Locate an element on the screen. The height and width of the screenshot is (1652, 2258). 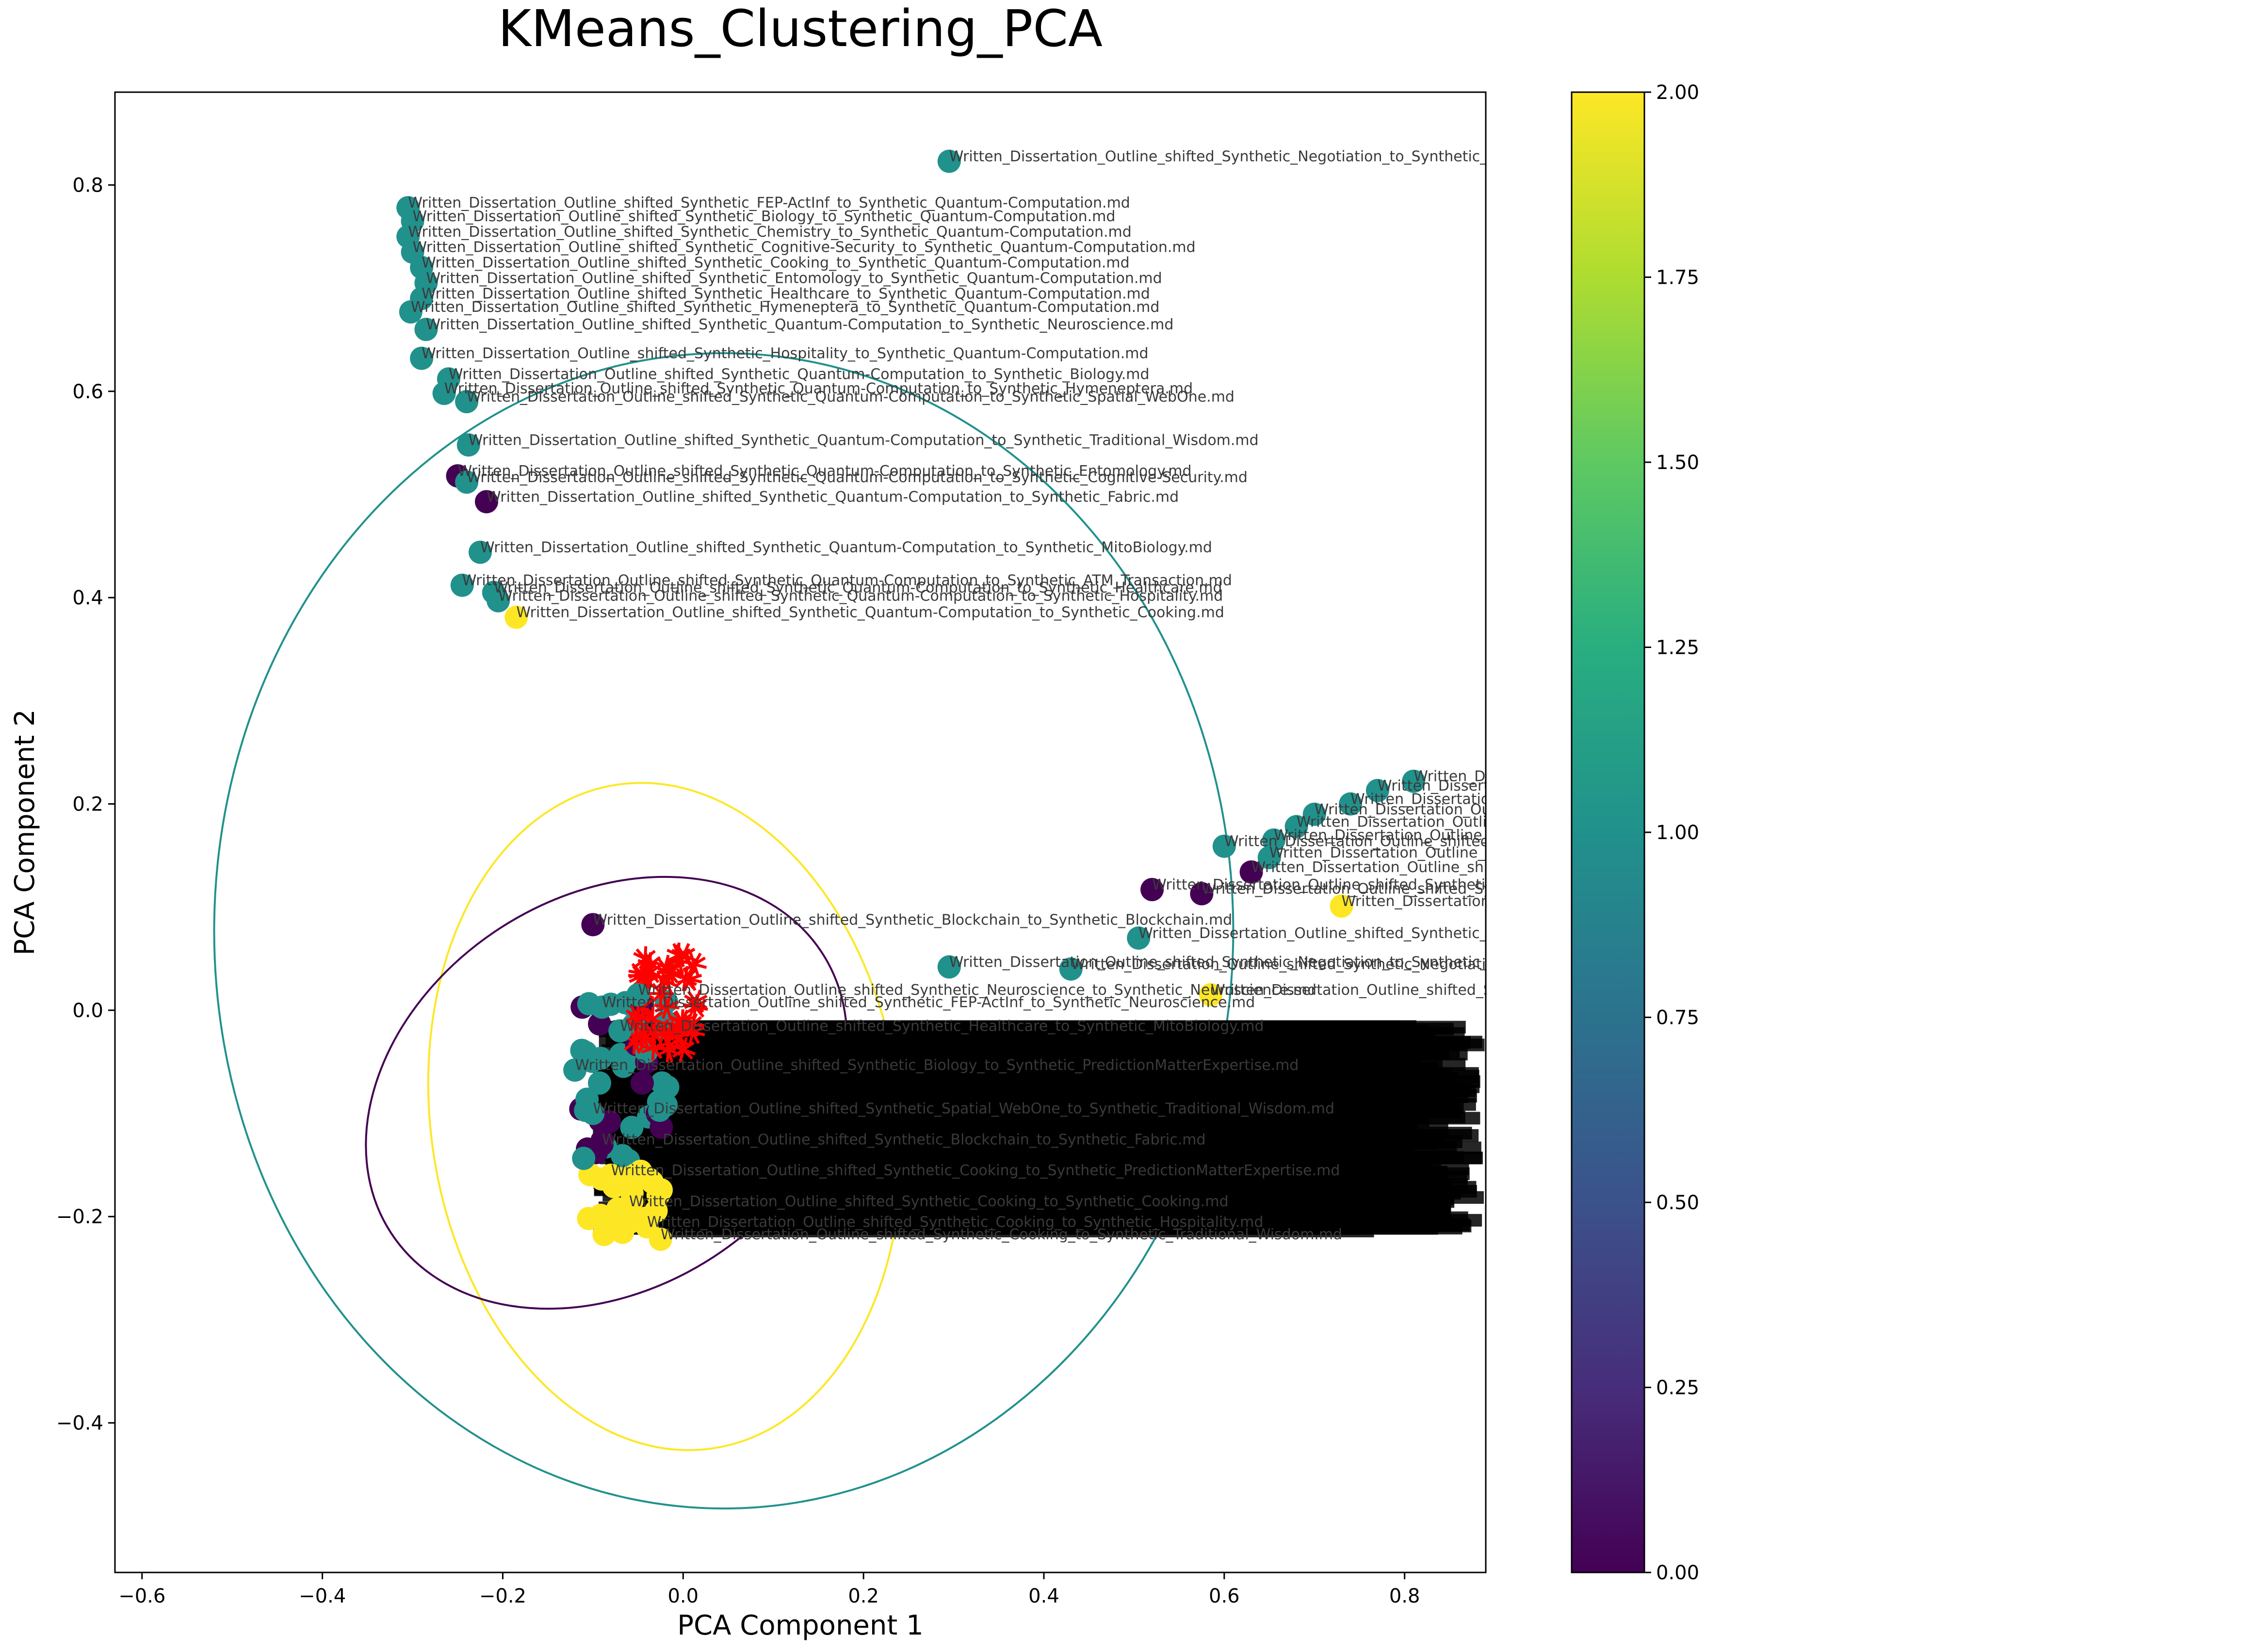
x-tick-label: 0.0 is located at coordinates (683, 1596).